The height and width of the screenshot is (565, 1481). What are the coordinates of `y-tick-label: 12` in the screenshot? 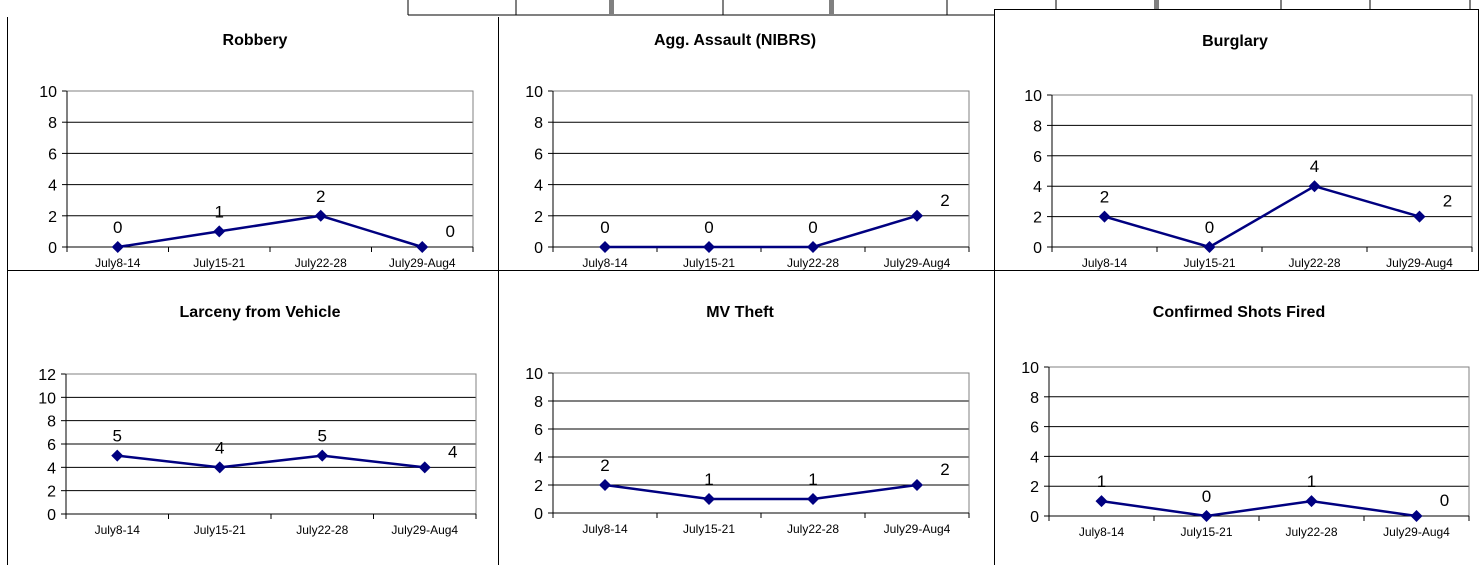 It's located at (47, 375).